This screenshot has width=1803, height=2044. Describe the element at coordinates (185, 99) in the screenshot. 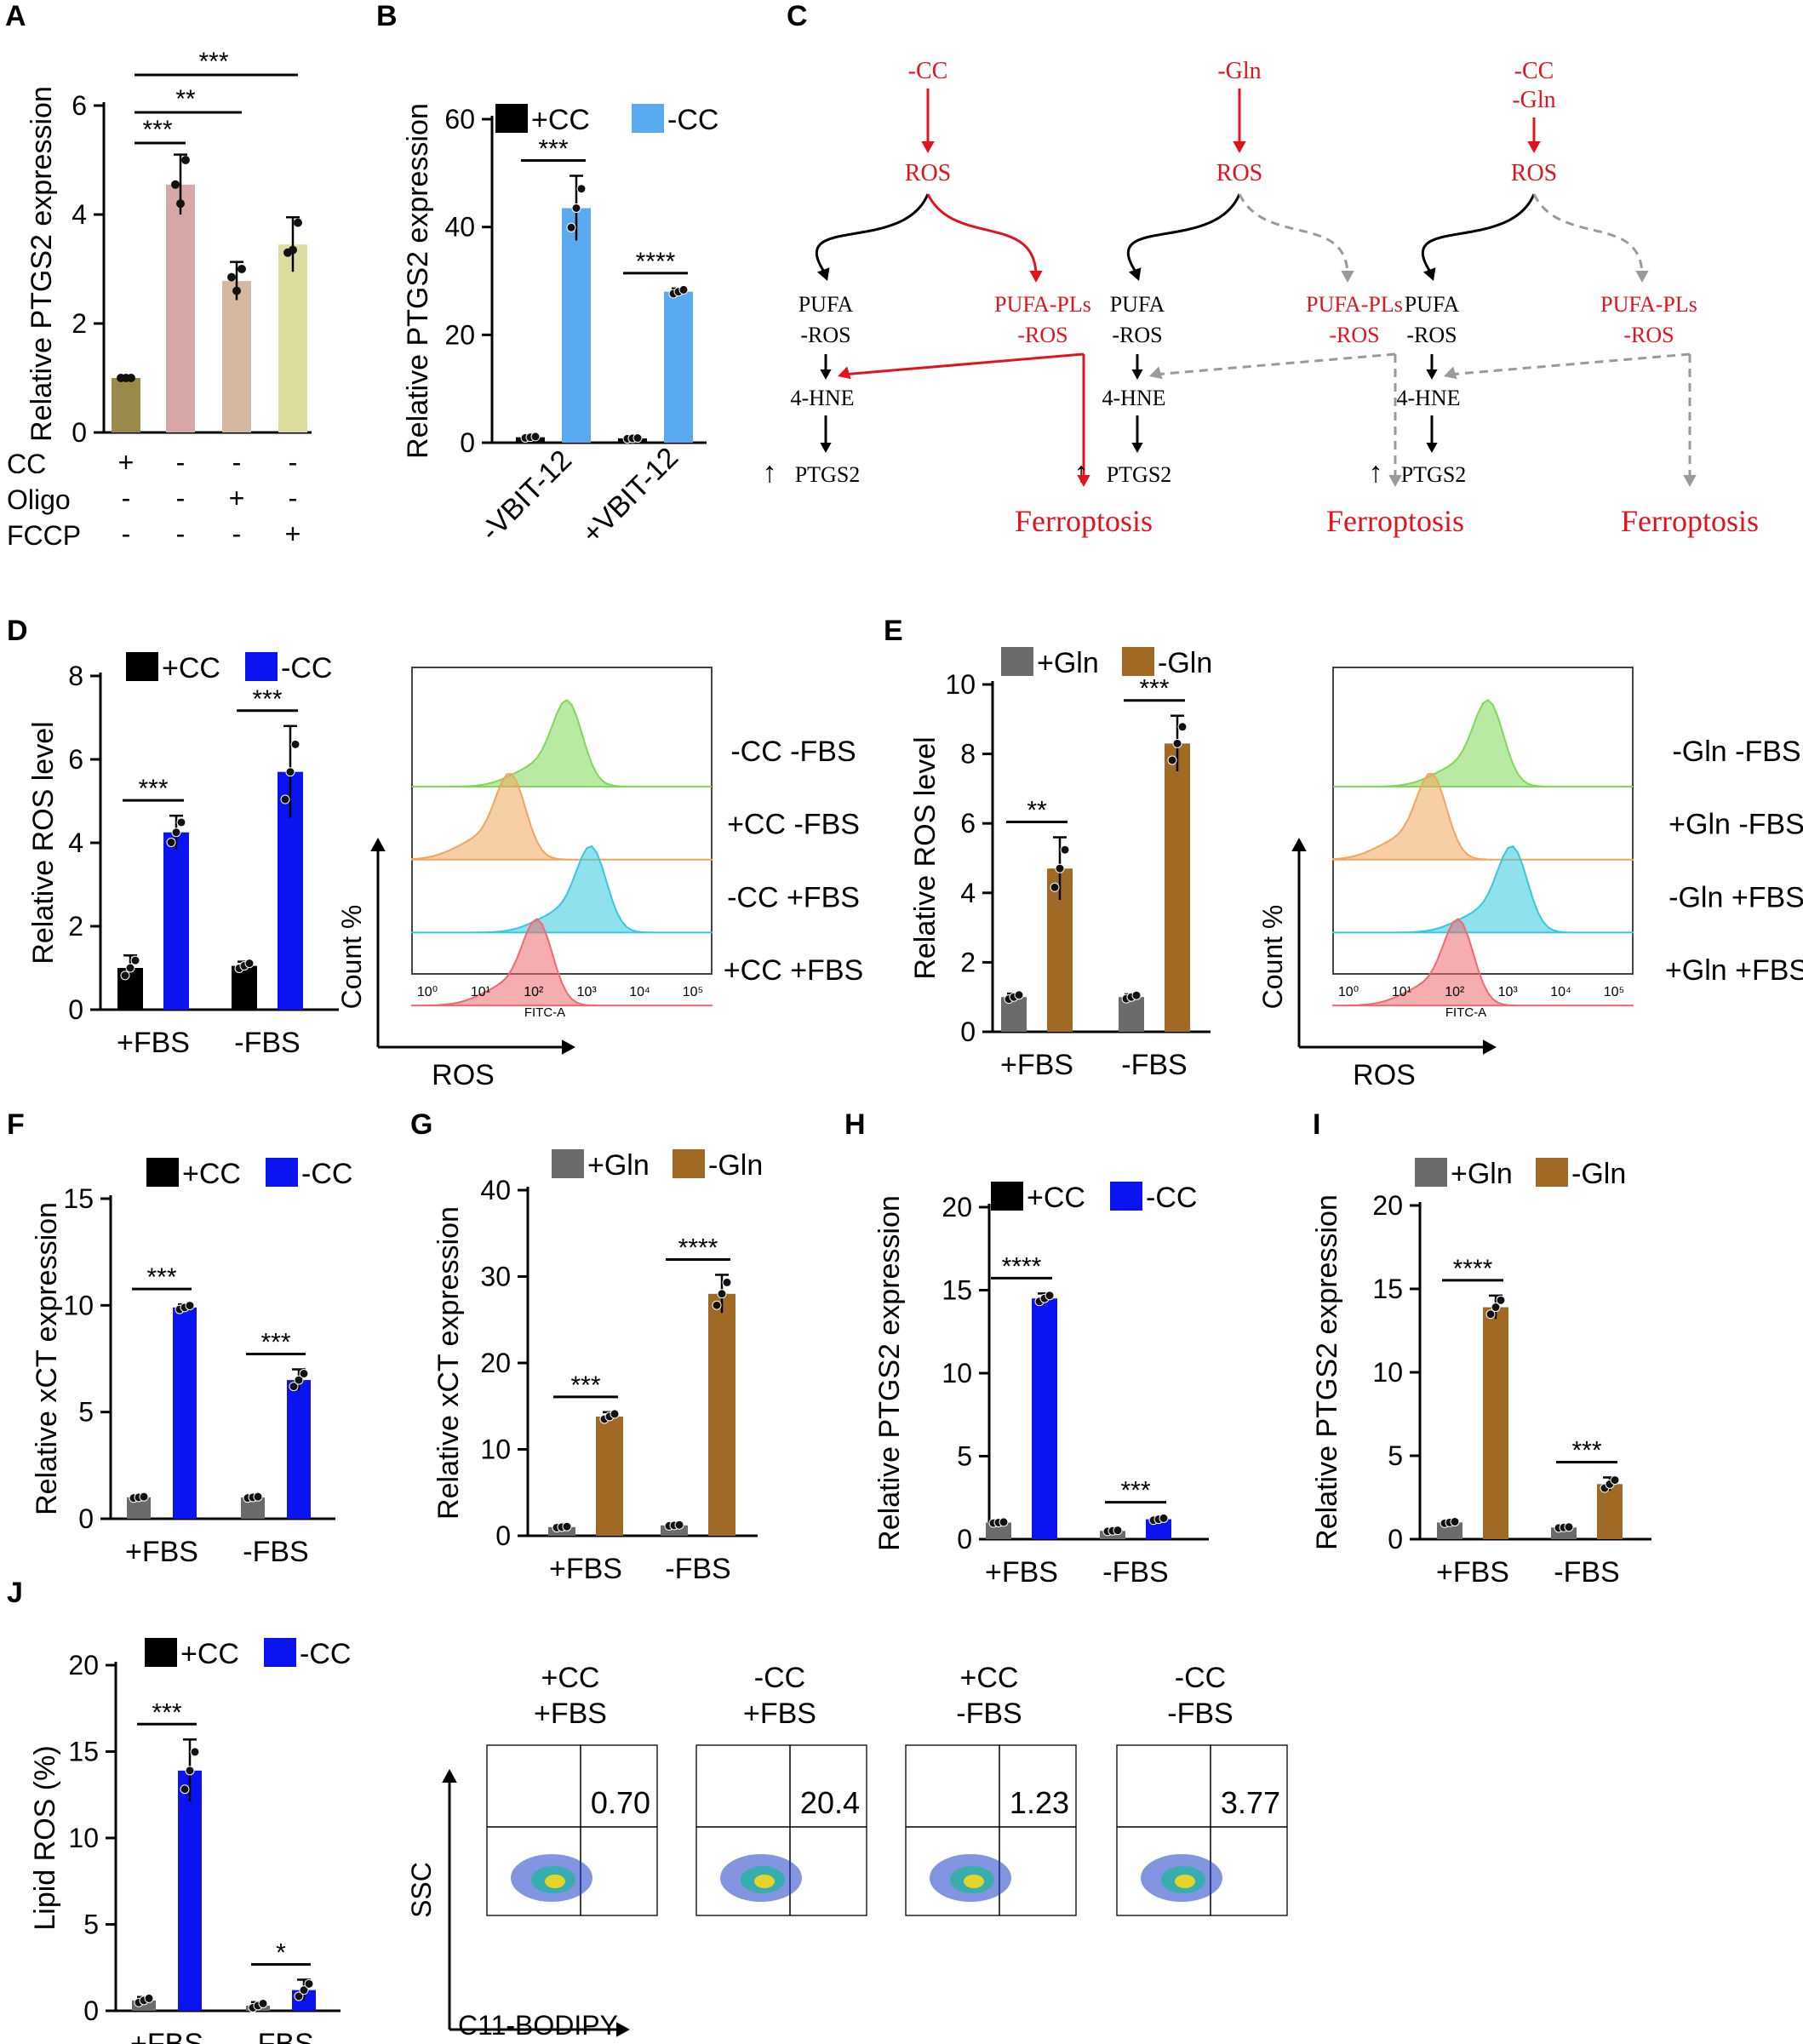

I see `significance-label-A: **` at that location.